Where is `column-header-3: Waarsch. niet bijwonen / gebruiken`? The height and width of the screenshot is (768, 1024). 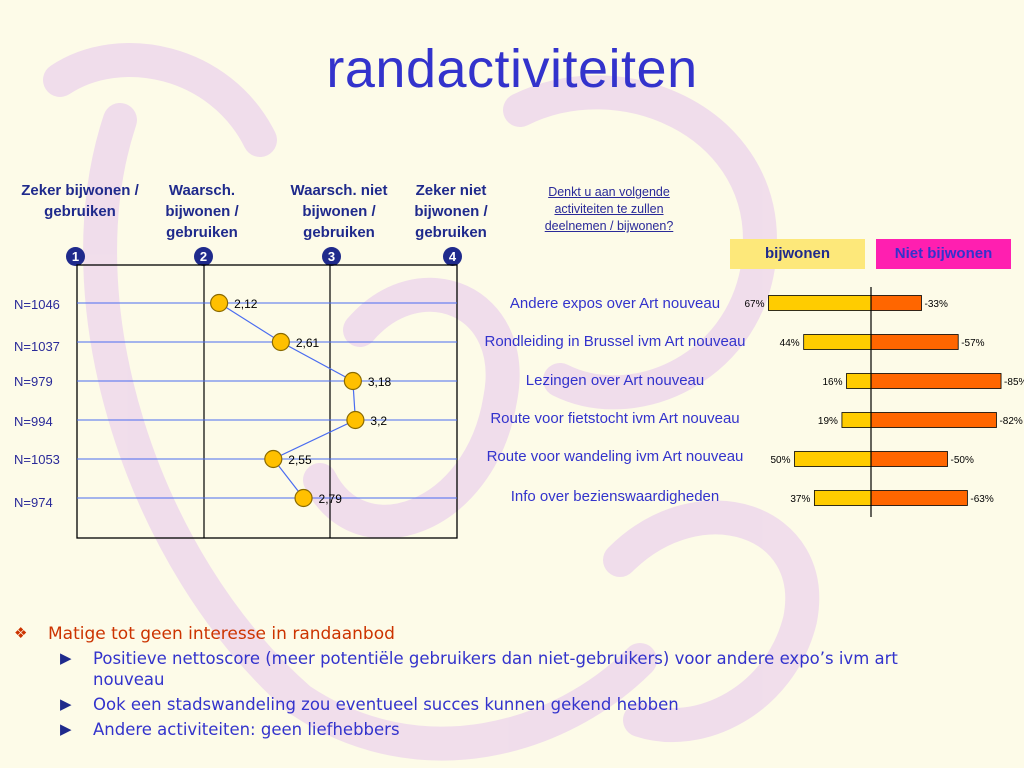 column-header-3: Waarsch. niet bijwonen / gebruiken is located at coordinates (339, 211).